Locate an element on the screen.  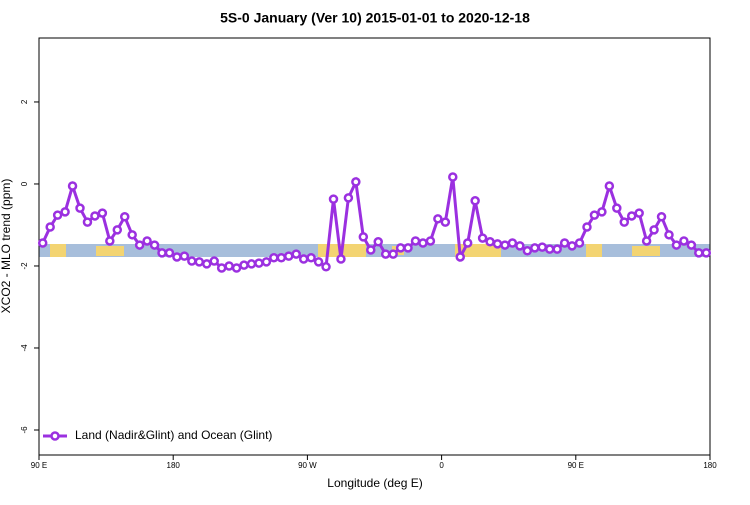
legend-marker is located at coordinates (55, 436).